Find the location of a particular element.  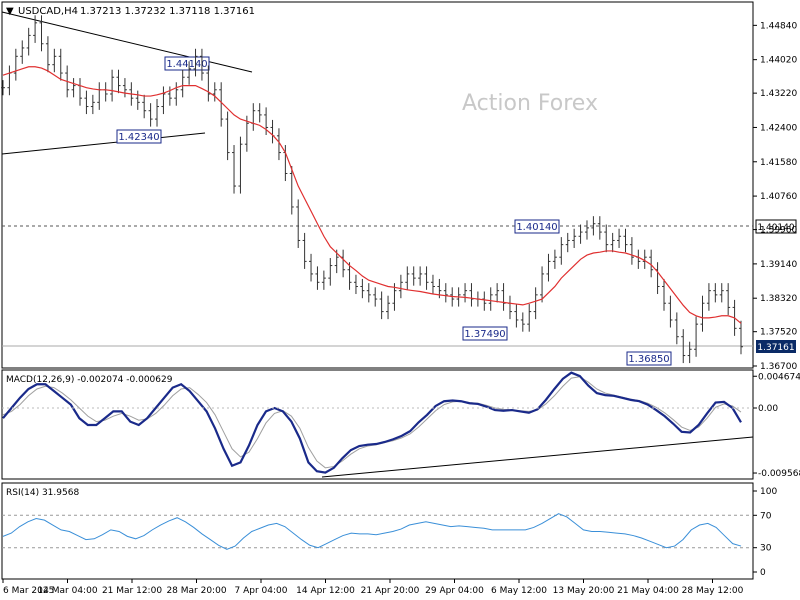

level-box-label: 1.40140 is located at coordinates (775, 228).